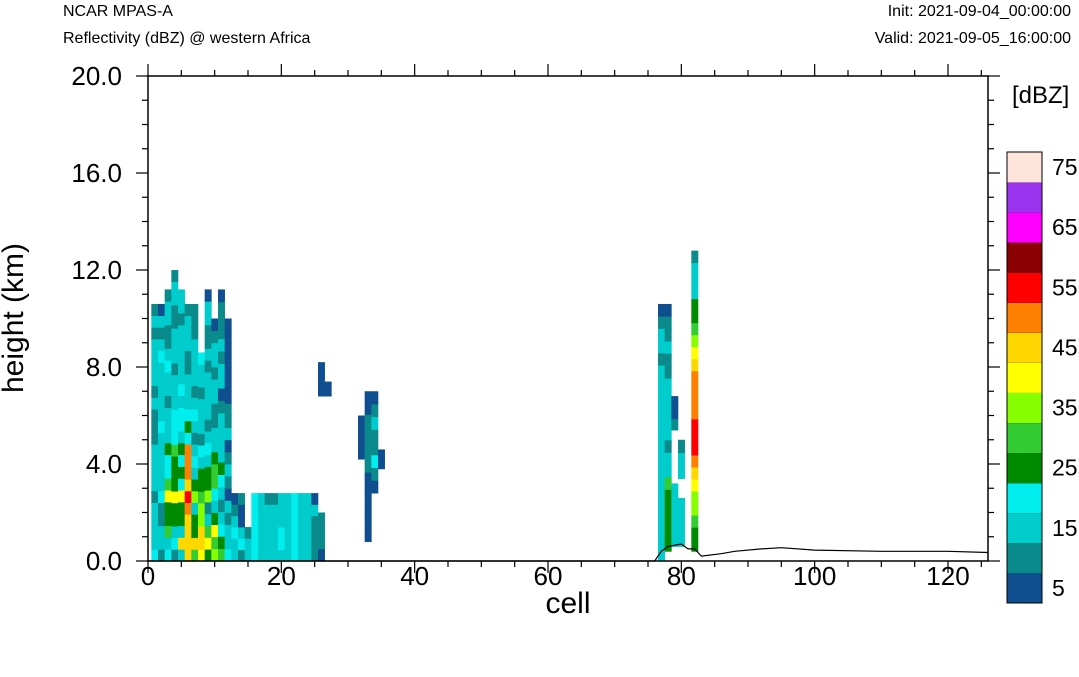 The height and width of the screenshot is (677, 1079). I want to click on colorbar-swatch, so click(1024, 317).